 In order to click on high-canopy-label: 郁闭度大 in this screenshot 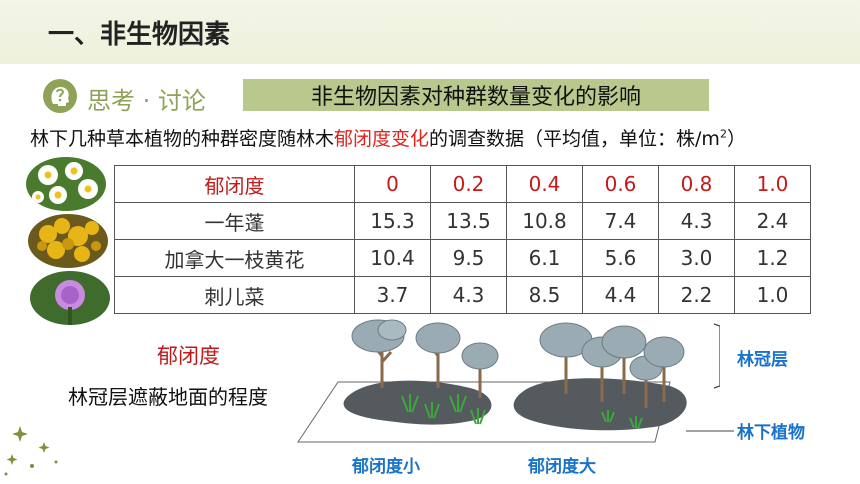, I will do `click(562, 467)`.